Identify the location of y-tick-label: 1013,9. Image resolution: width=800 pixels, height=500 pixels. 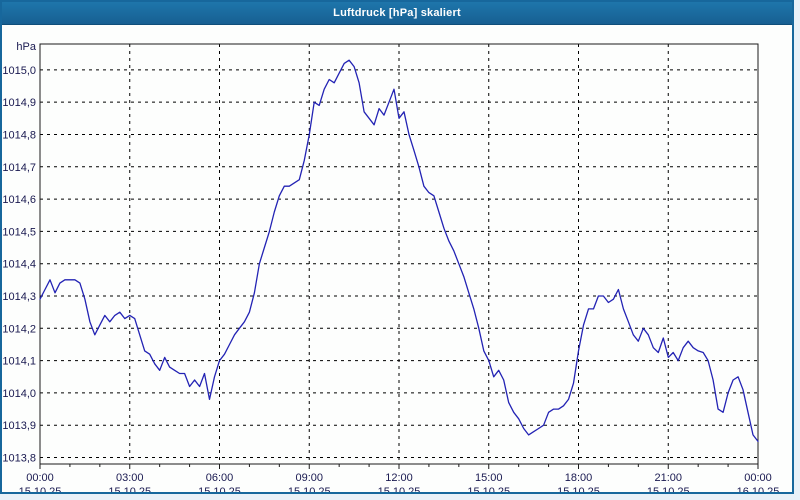
(19, 426).